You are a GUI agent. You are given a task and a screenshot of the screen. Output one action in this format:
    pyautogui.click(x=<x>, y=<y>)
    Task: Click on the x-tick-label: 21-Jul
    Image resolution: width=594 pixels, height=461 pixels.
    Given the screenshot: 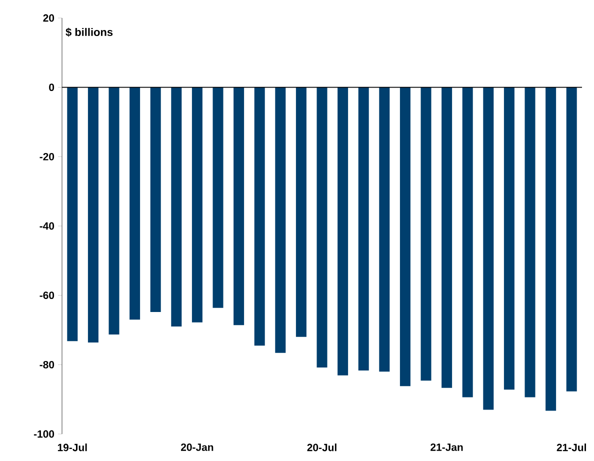 What is the action you would take?
    pyautogui.click(x=571, y=448)
    